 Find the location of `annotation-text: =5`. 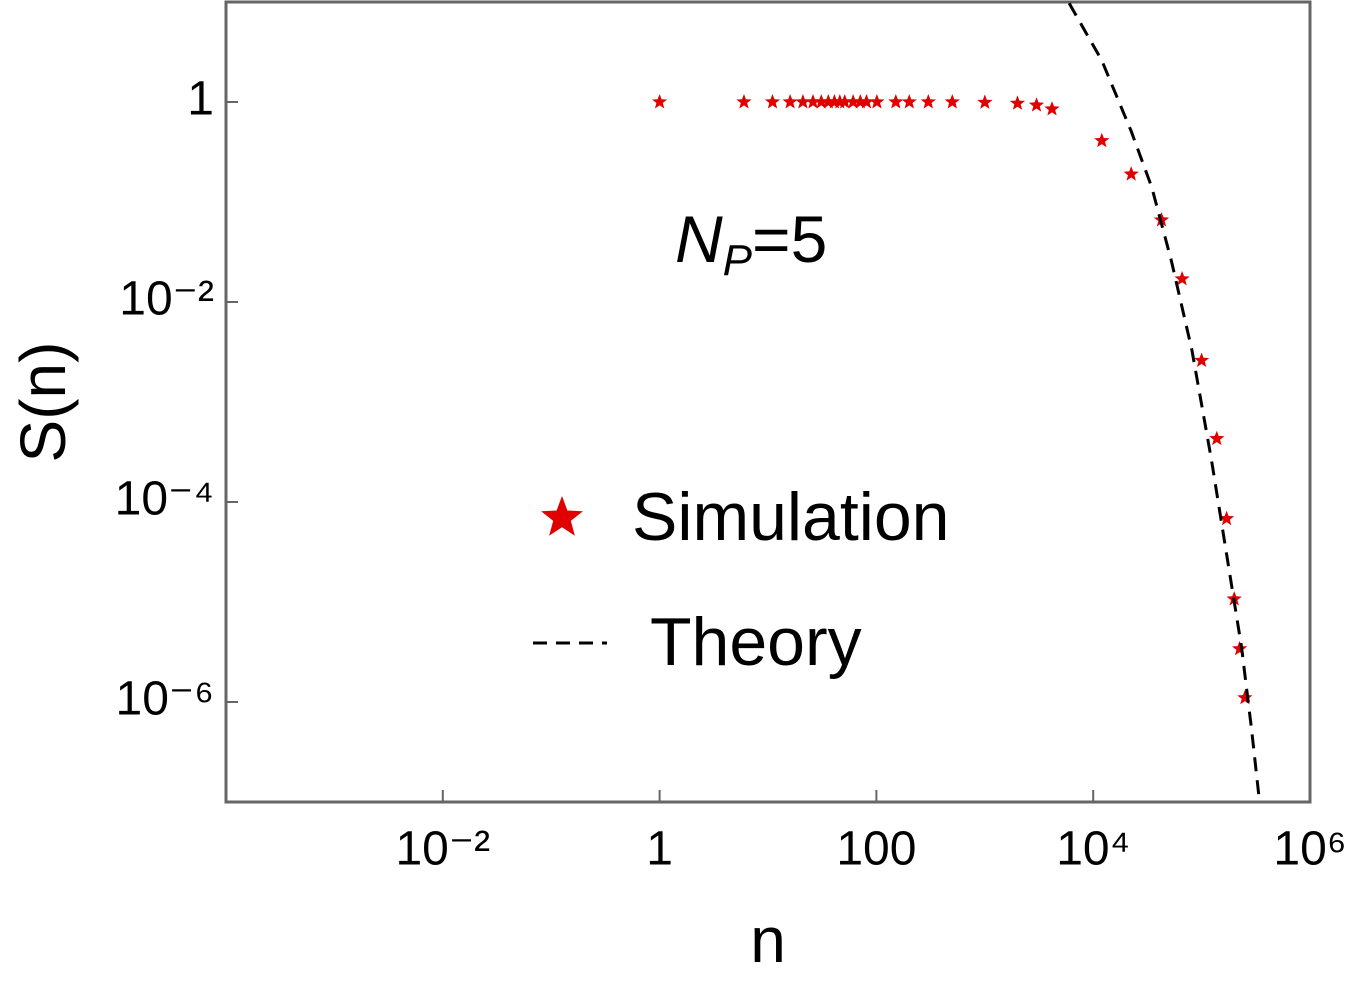

annotation-text: =5 is located at coordinates (789, 239).